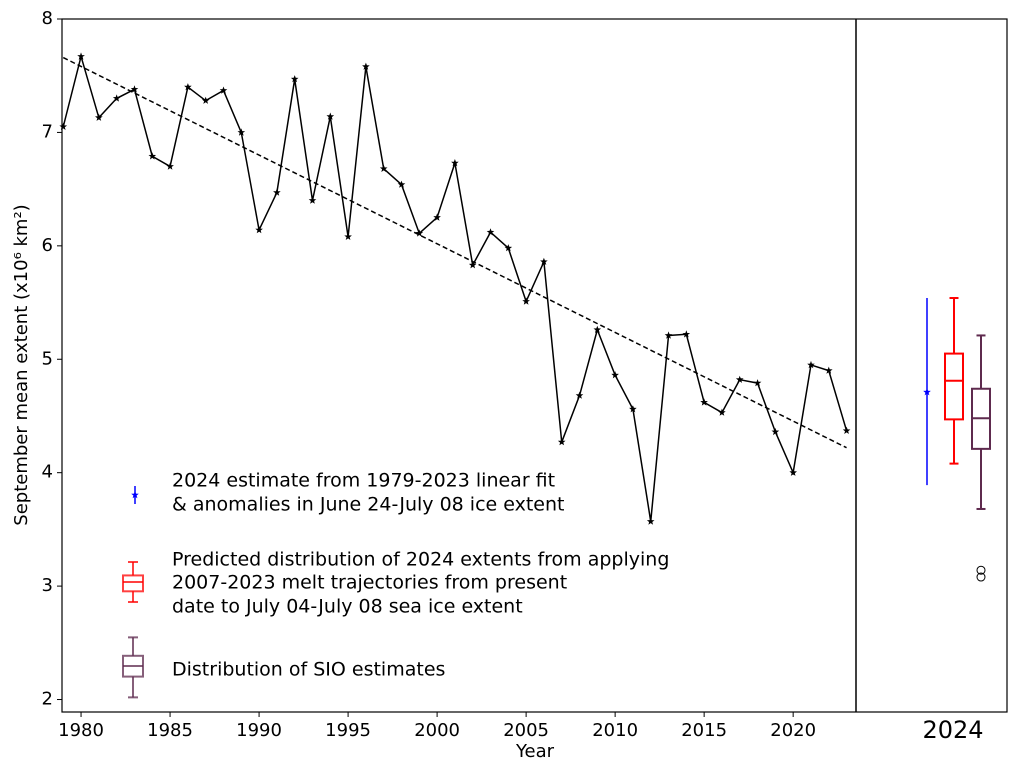  What do you see at coordinates (47, 699) in the screenshot?
I see `y-tick-label: 2` at bounding box center [47, 699].